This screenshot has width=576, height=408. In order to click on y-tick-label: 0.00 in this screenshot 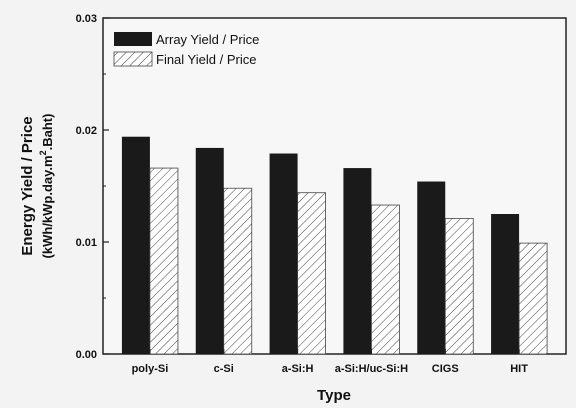, I will do `click(86, 355)`.